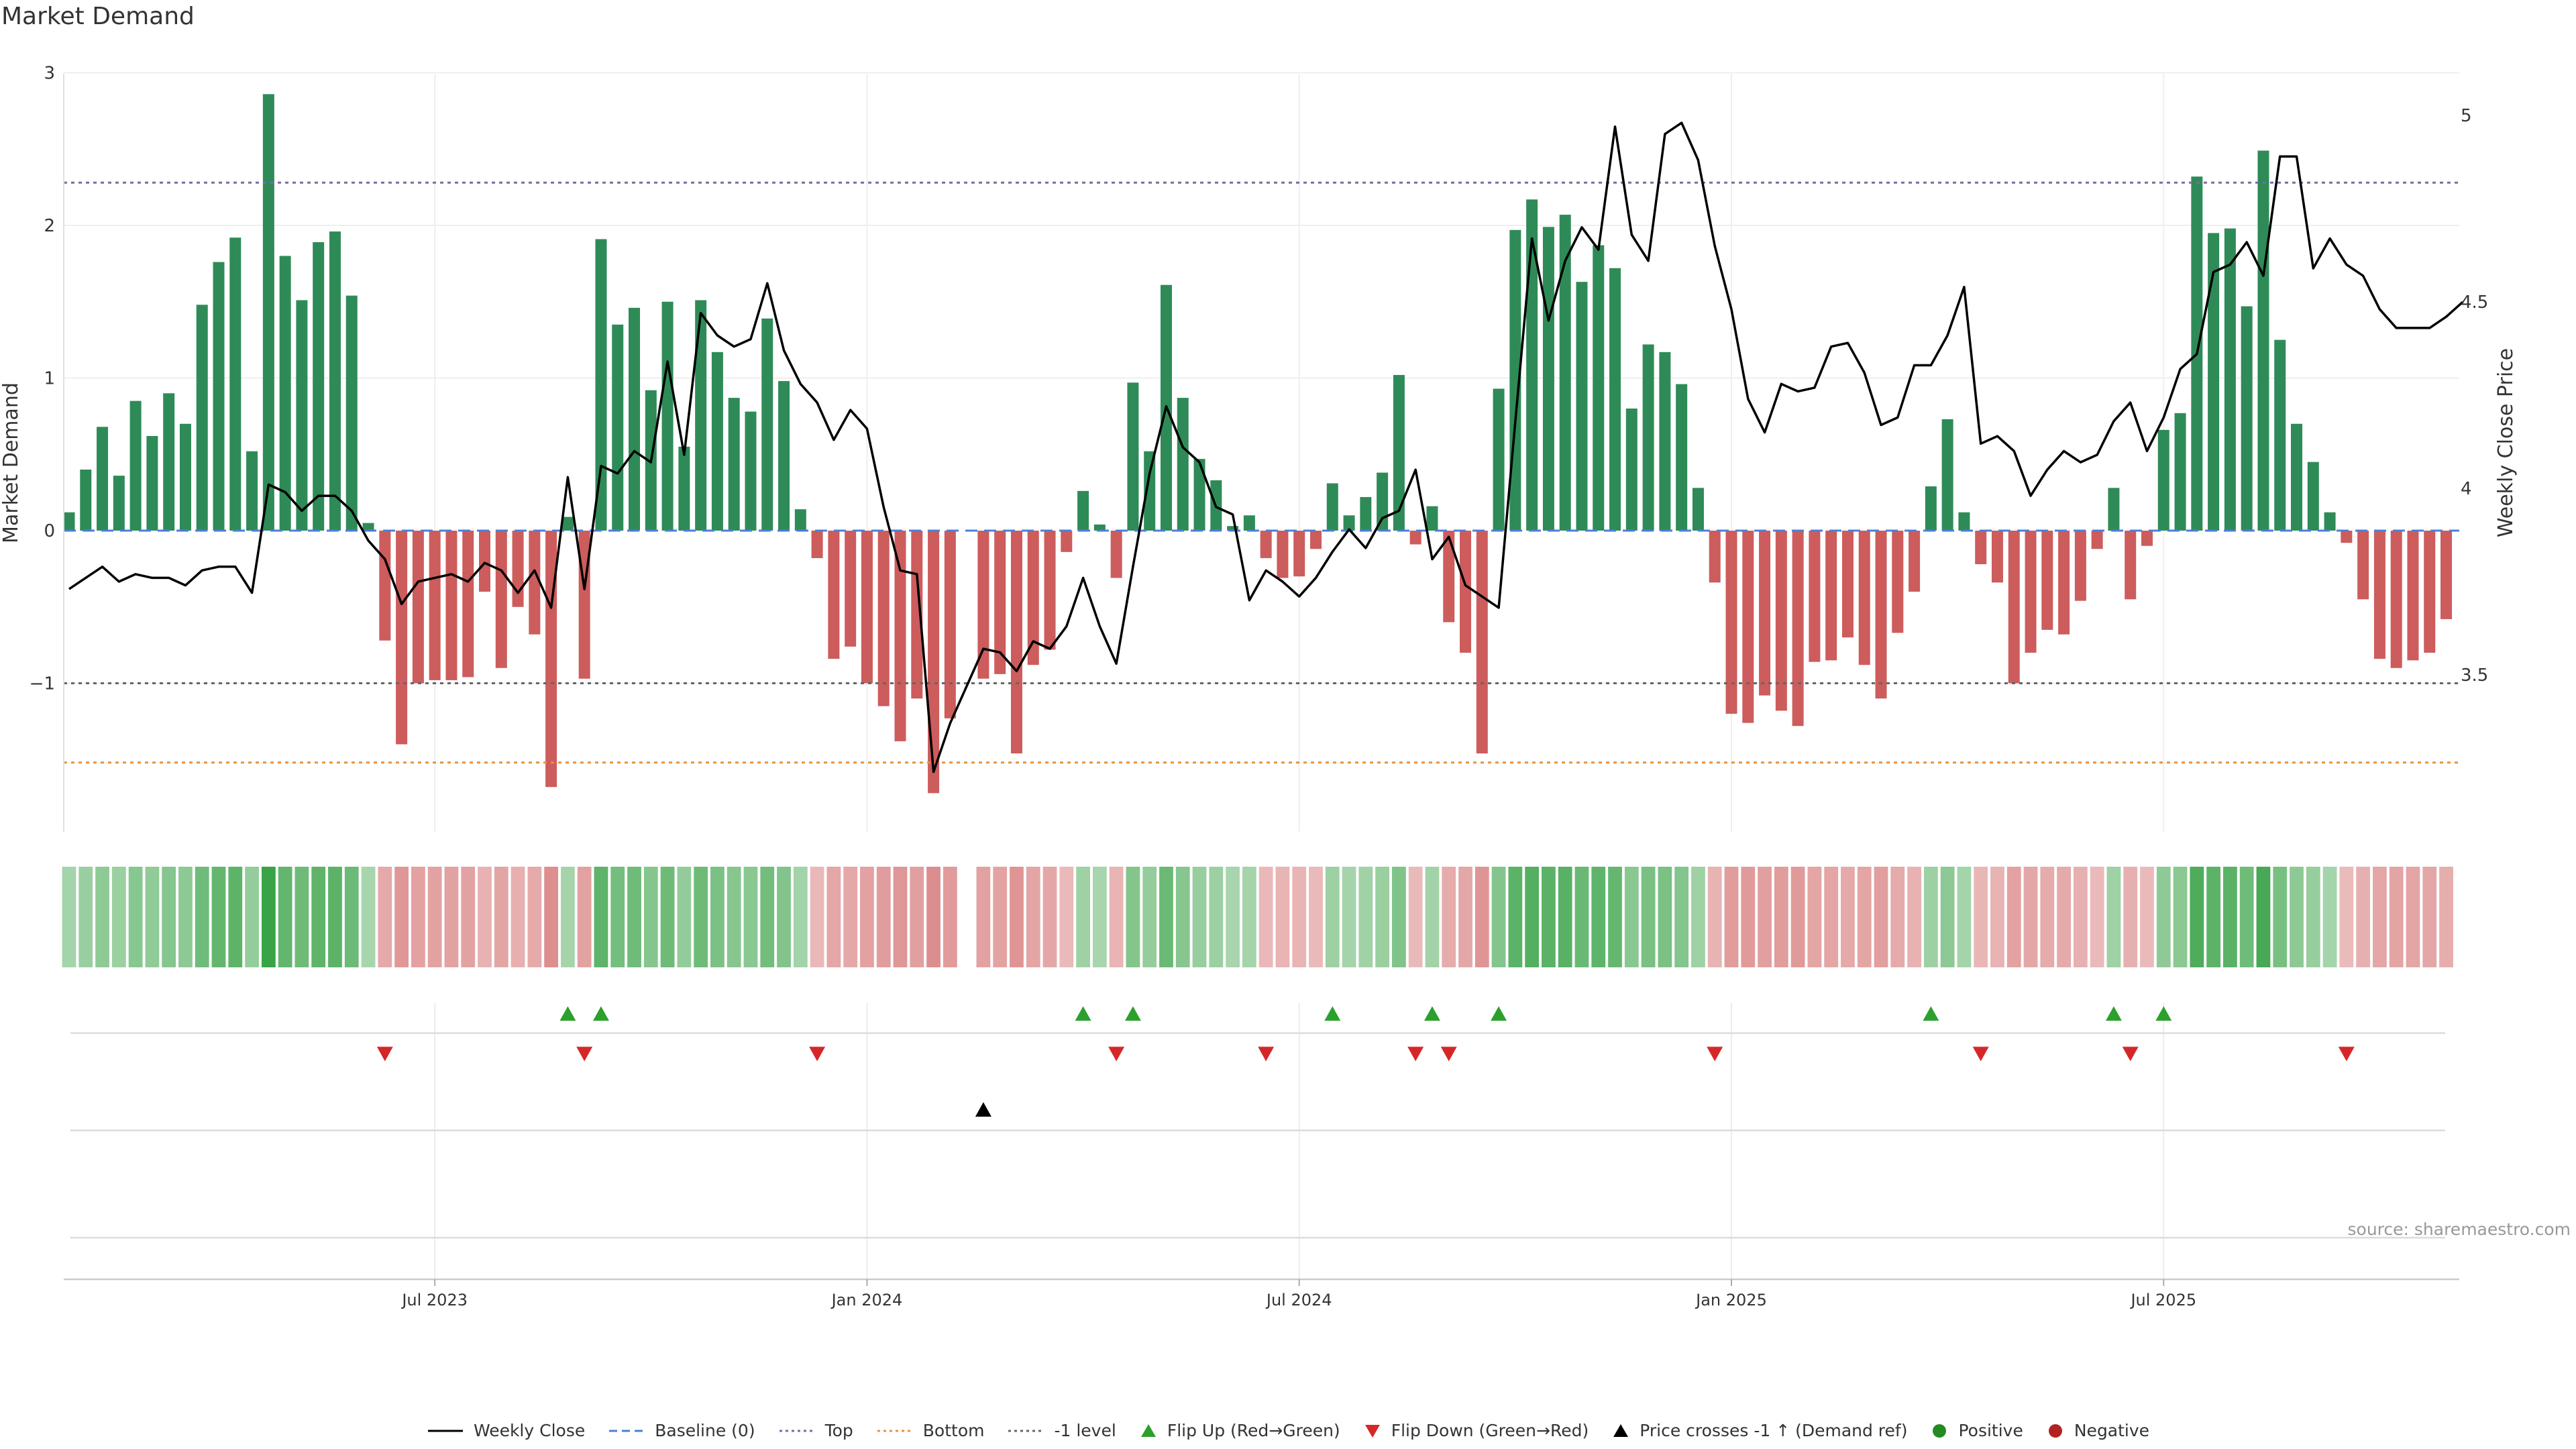 This screenshot has width=2576, height=1449. I want to click on y-tick-label: 2, so click(49, 226).